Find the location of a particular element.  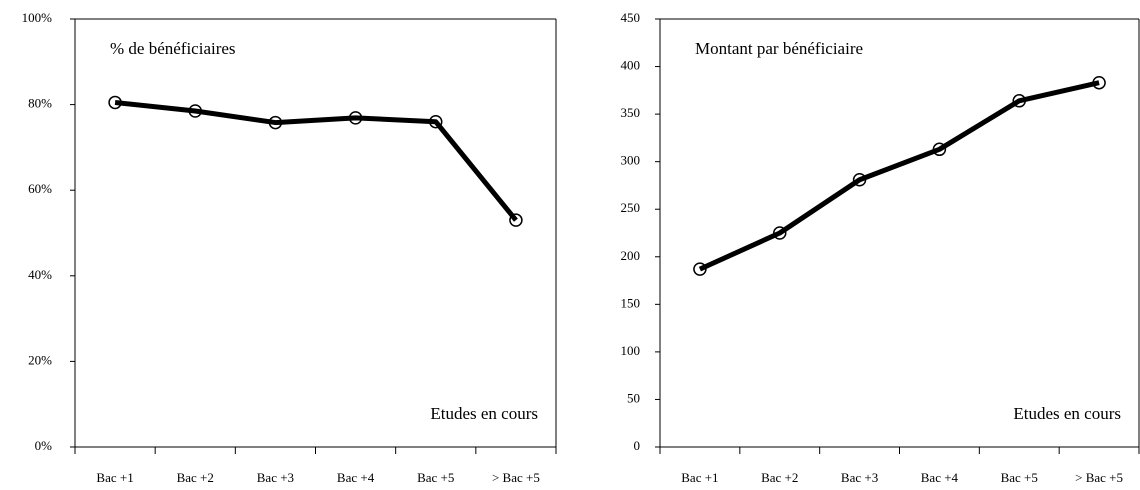

y-tick-label: 150 is located at coordinates (631, 302).